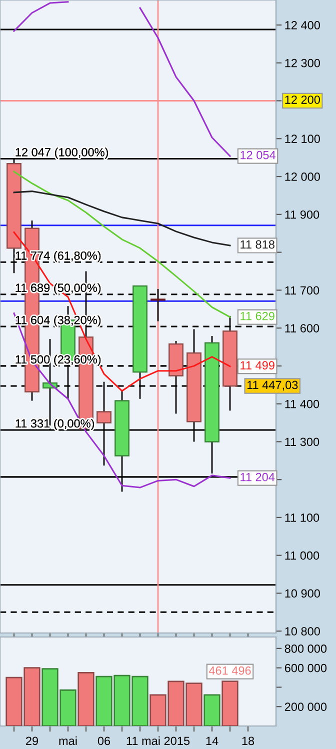 Image resolution: width=336 pixels, height=749 pixels. I want to click on x-tick-label: 14, so click(212, 740).